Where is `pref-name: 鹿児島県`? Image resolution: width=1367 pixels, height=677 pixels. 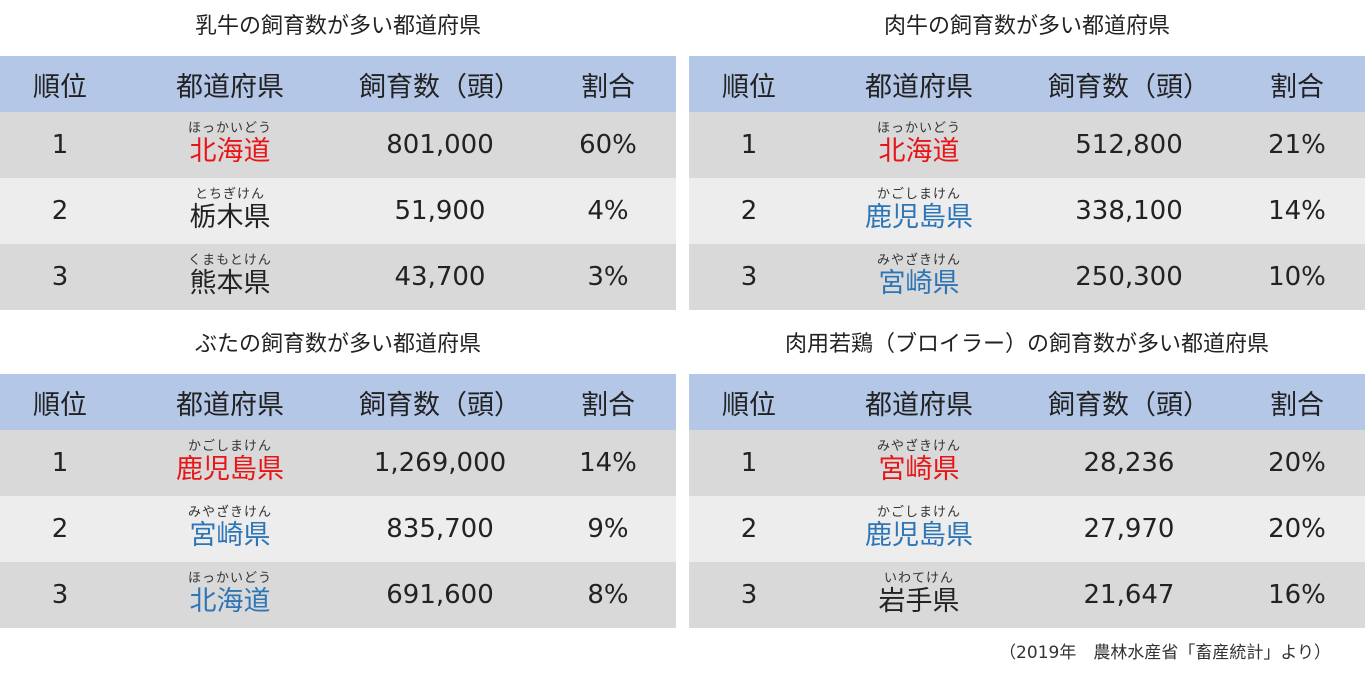 pref-name: 鹿児島県 is located at coordinates (230, 469).